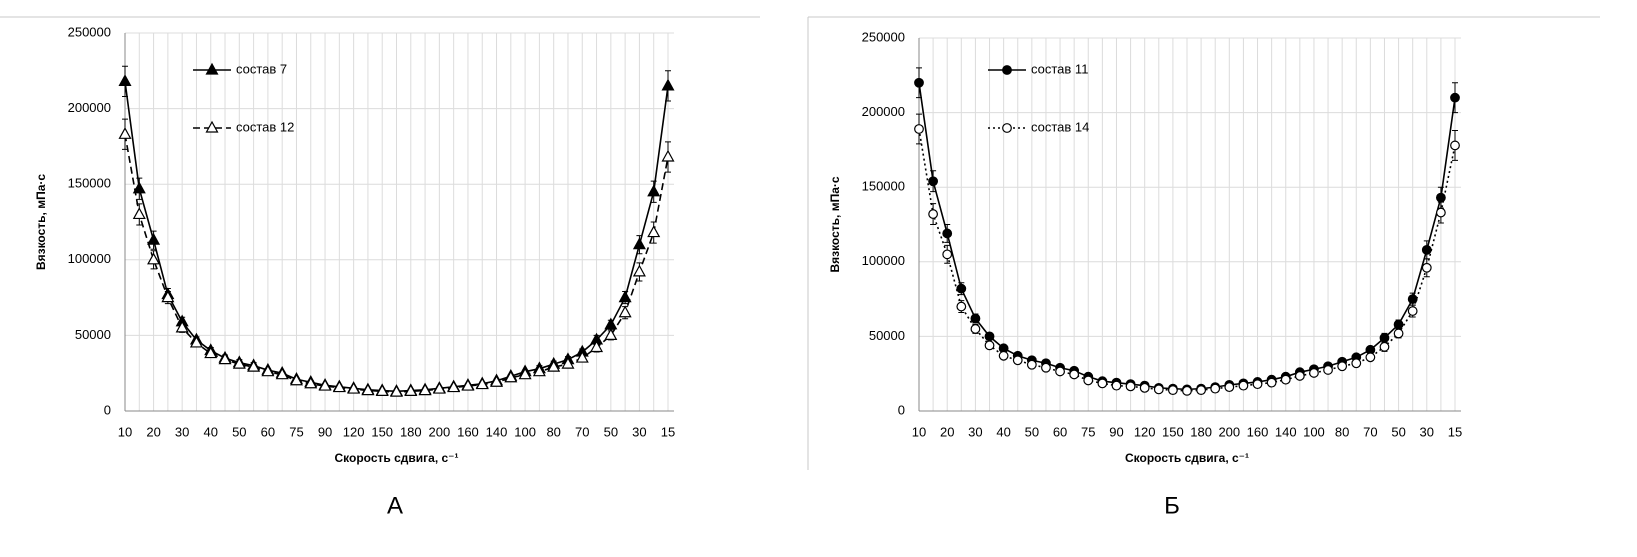  Describe the element at coordinates (1258, 431) in the screenshot. I see `x-tick-label: 160` at that location.